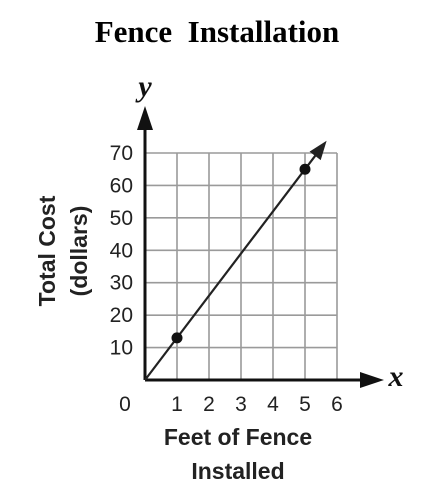  I want to click on y-axis-letter: y, so click(143, 86).